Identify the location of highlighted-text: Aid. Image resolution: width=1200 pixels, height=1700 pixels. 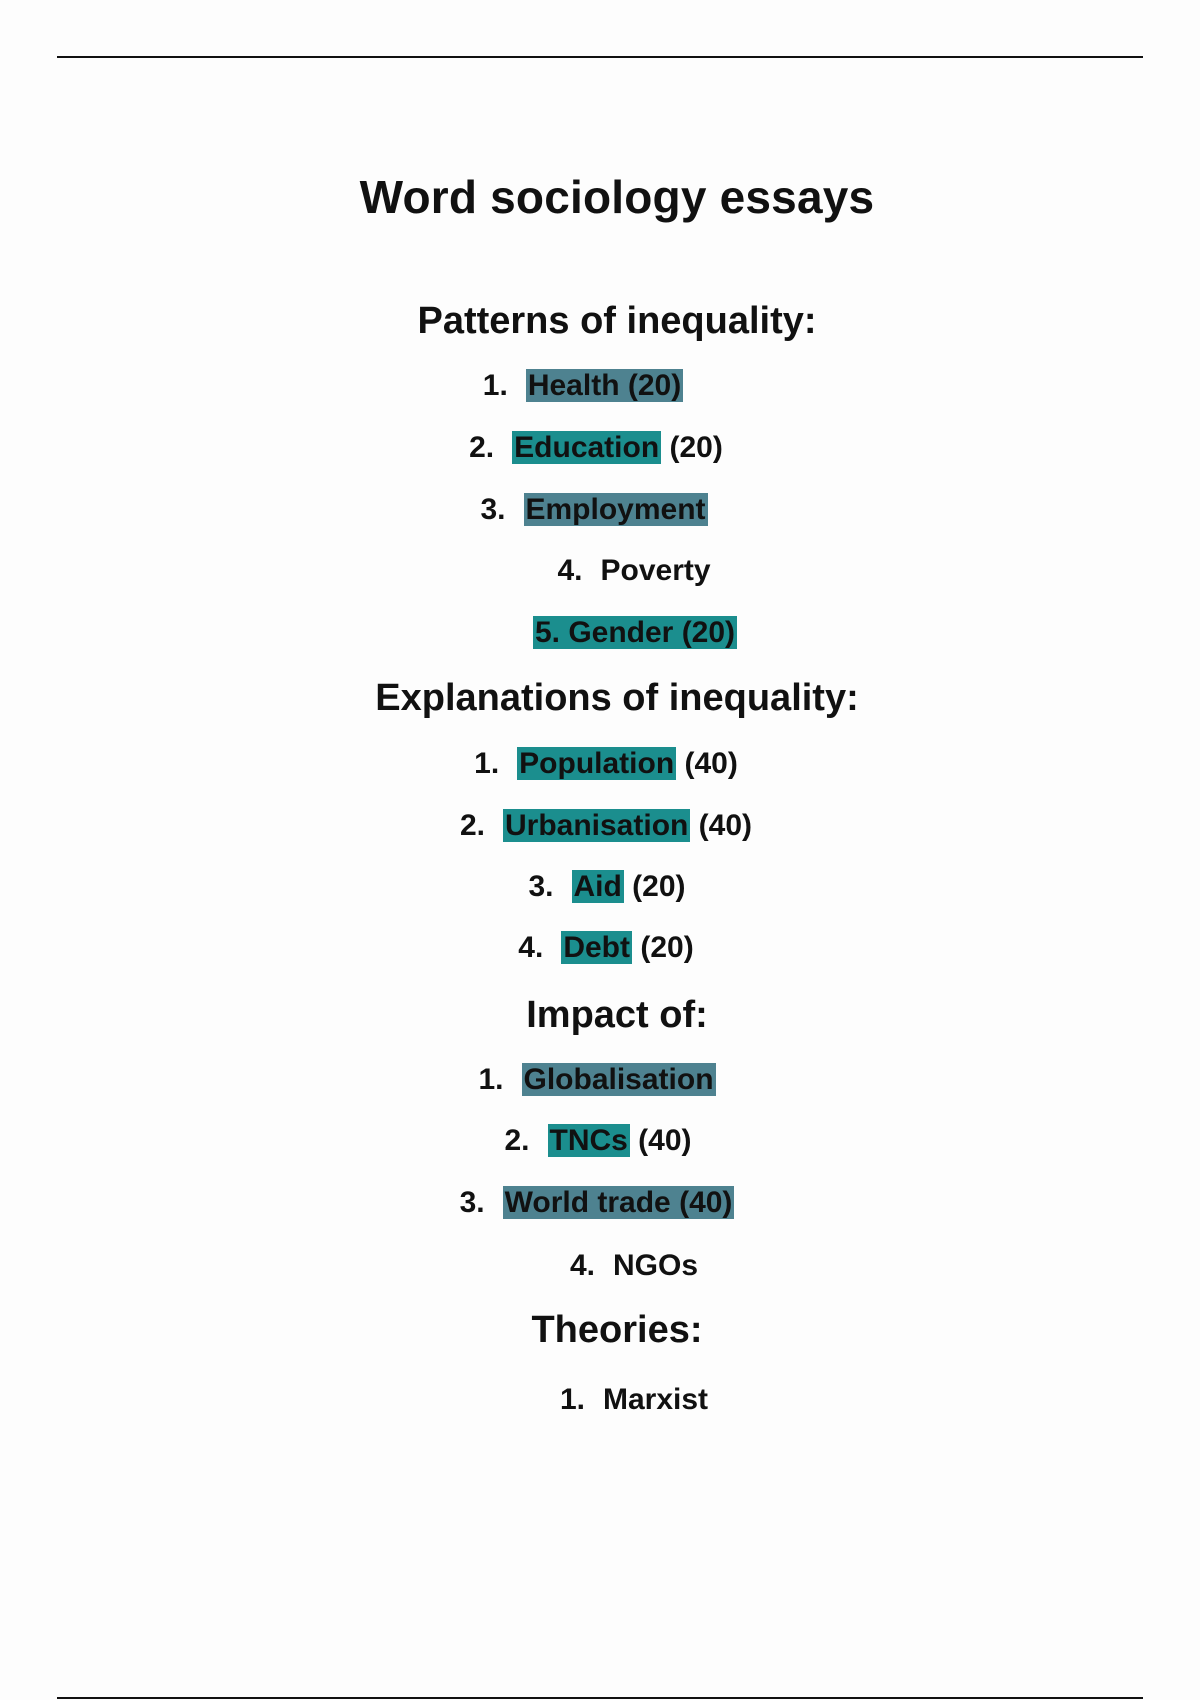
(597, 886).